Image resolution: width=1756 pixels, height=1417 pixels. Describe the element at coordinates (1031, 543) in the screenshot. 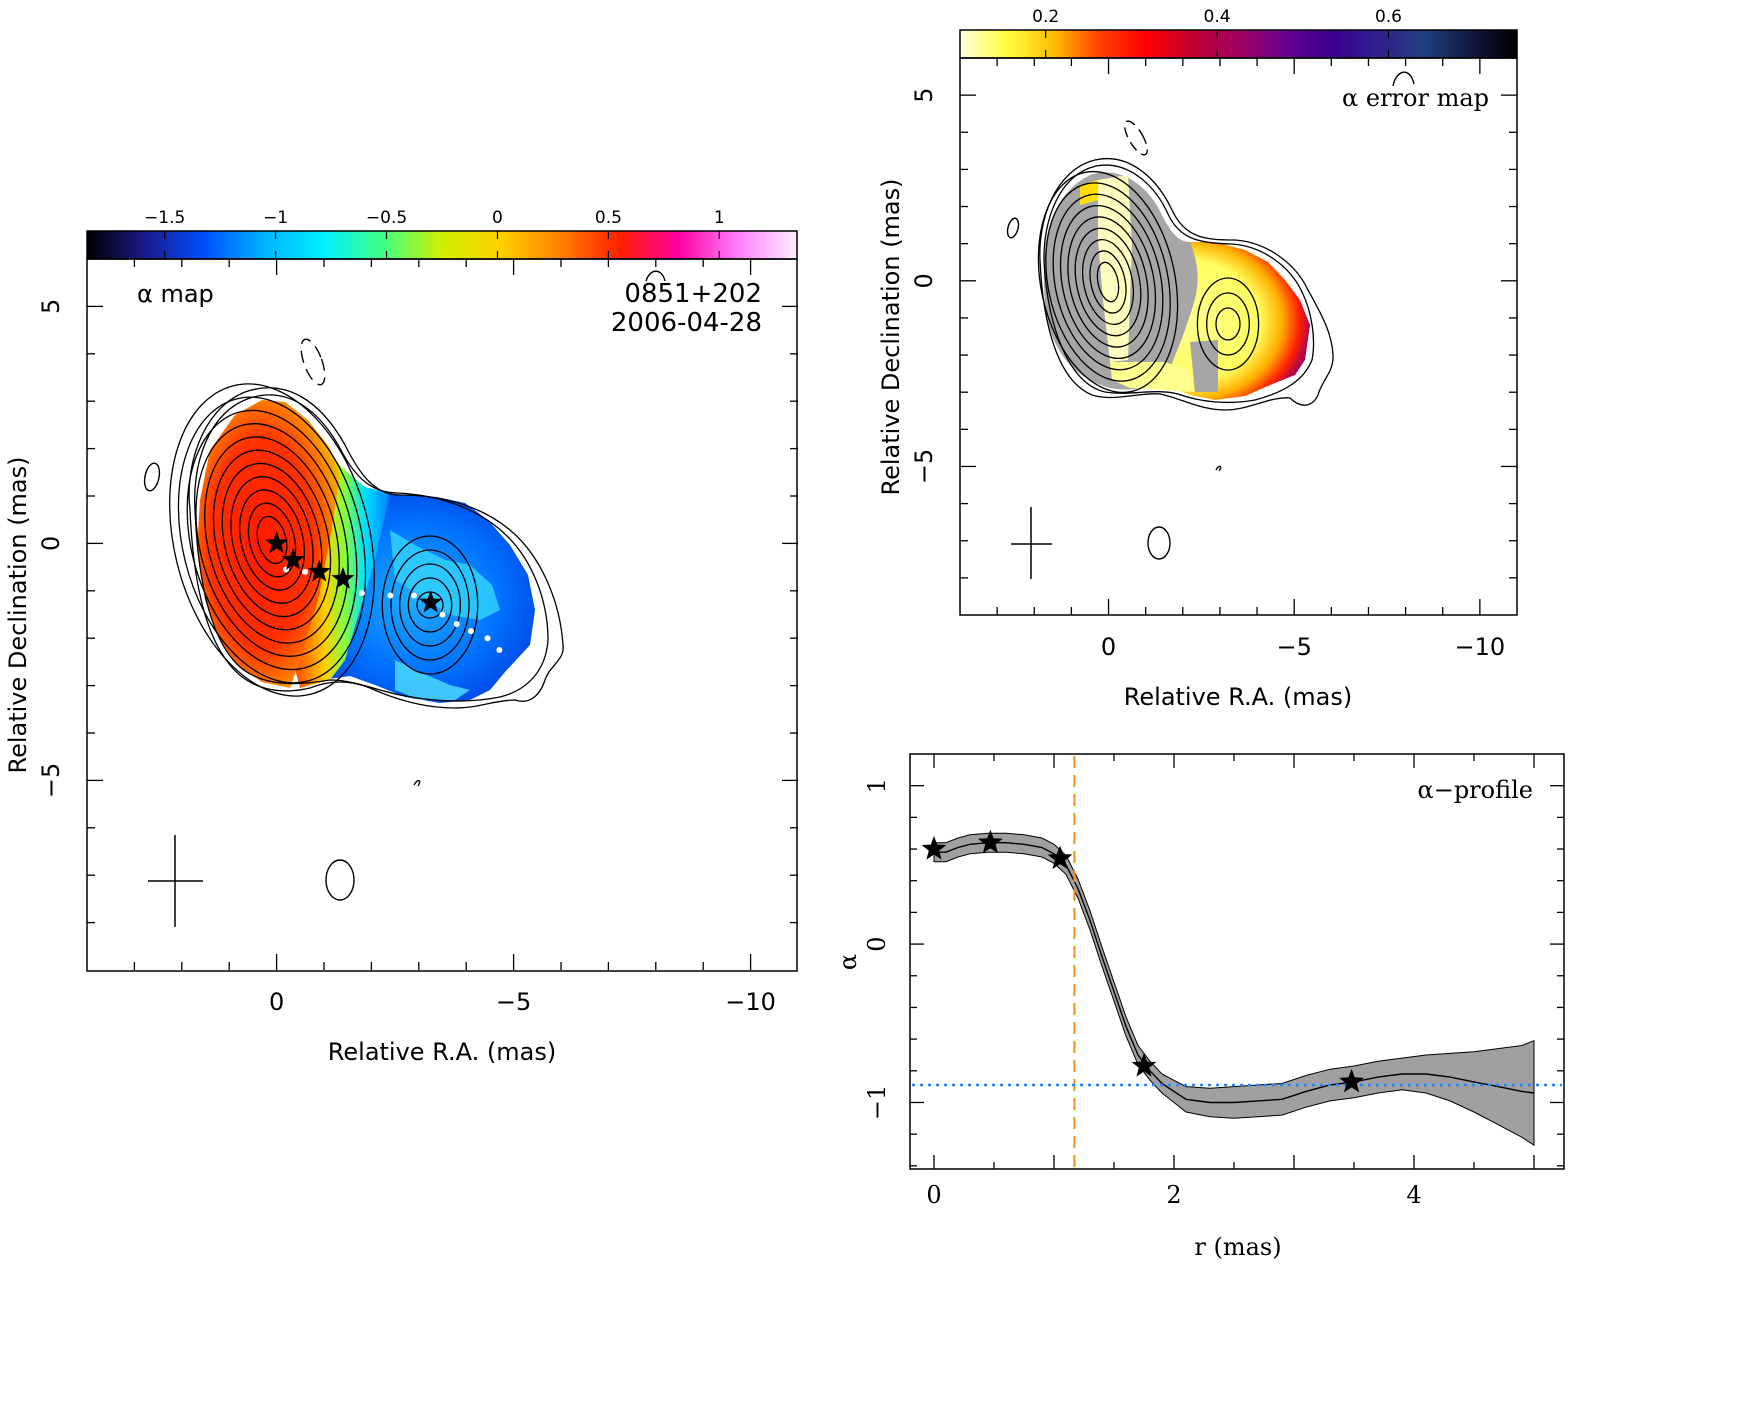

I see `error-beam-cross` at that location.